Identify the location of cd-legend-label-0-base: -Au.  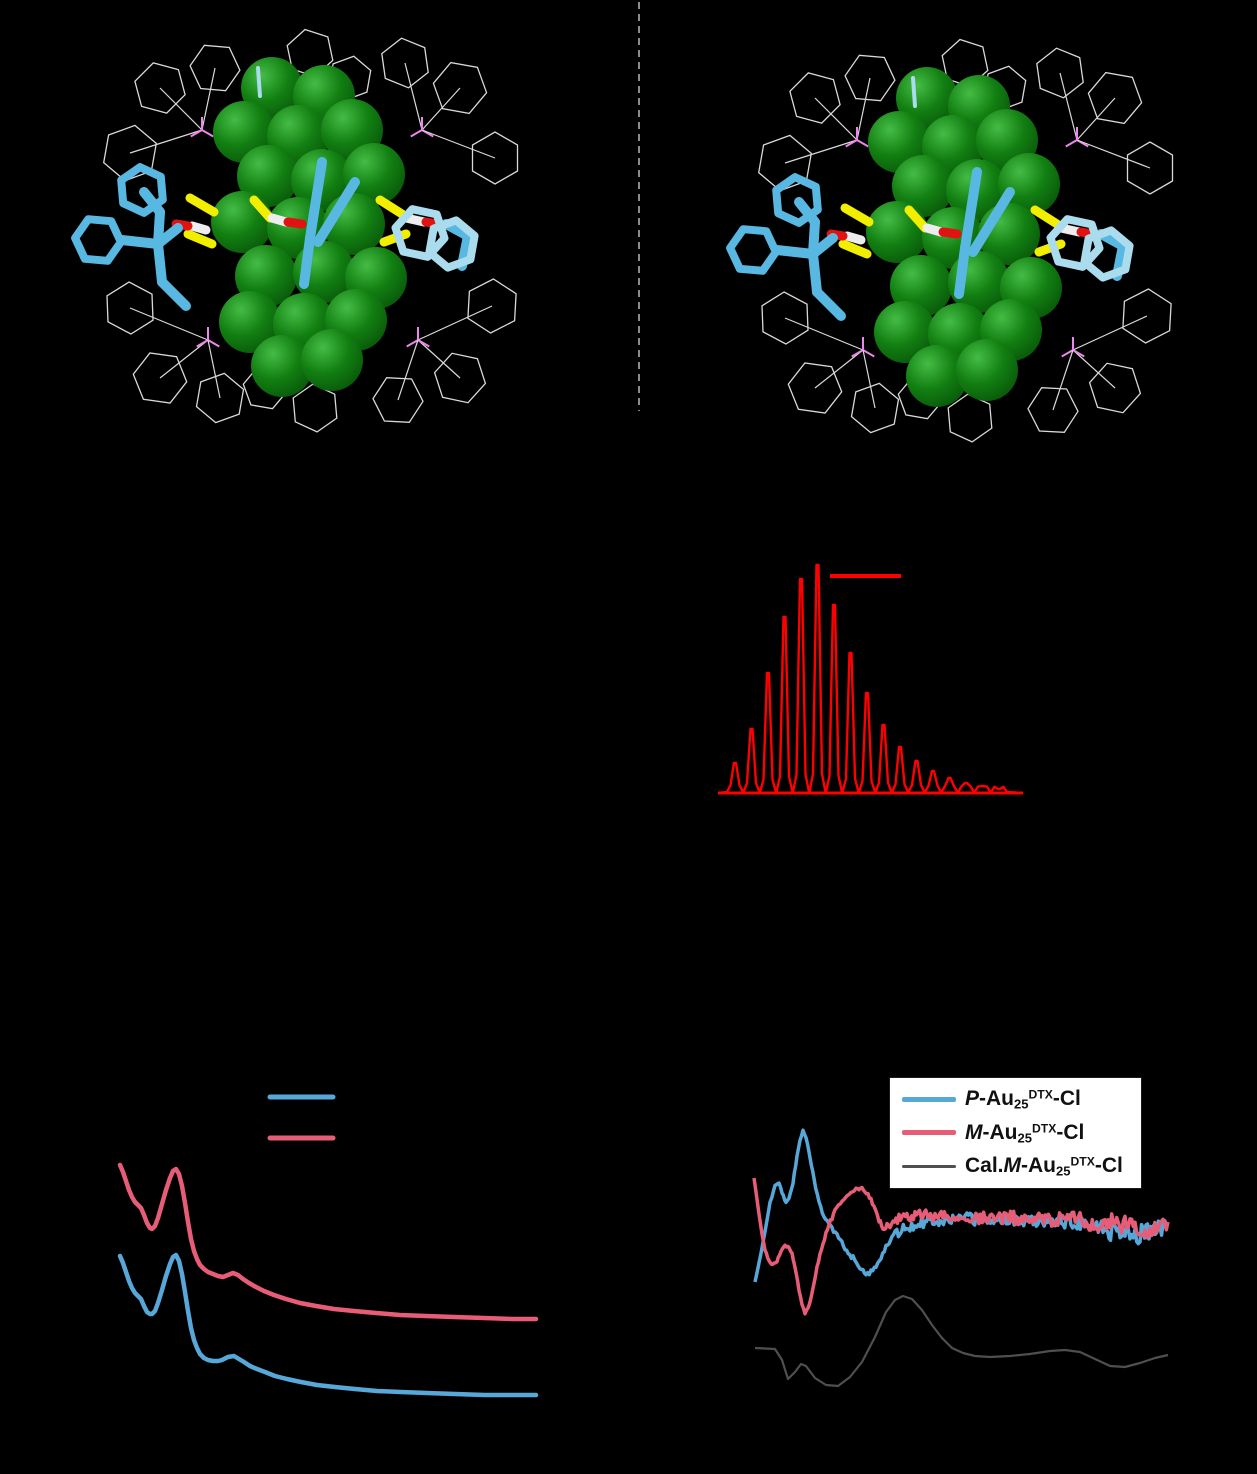
(997, 1099).